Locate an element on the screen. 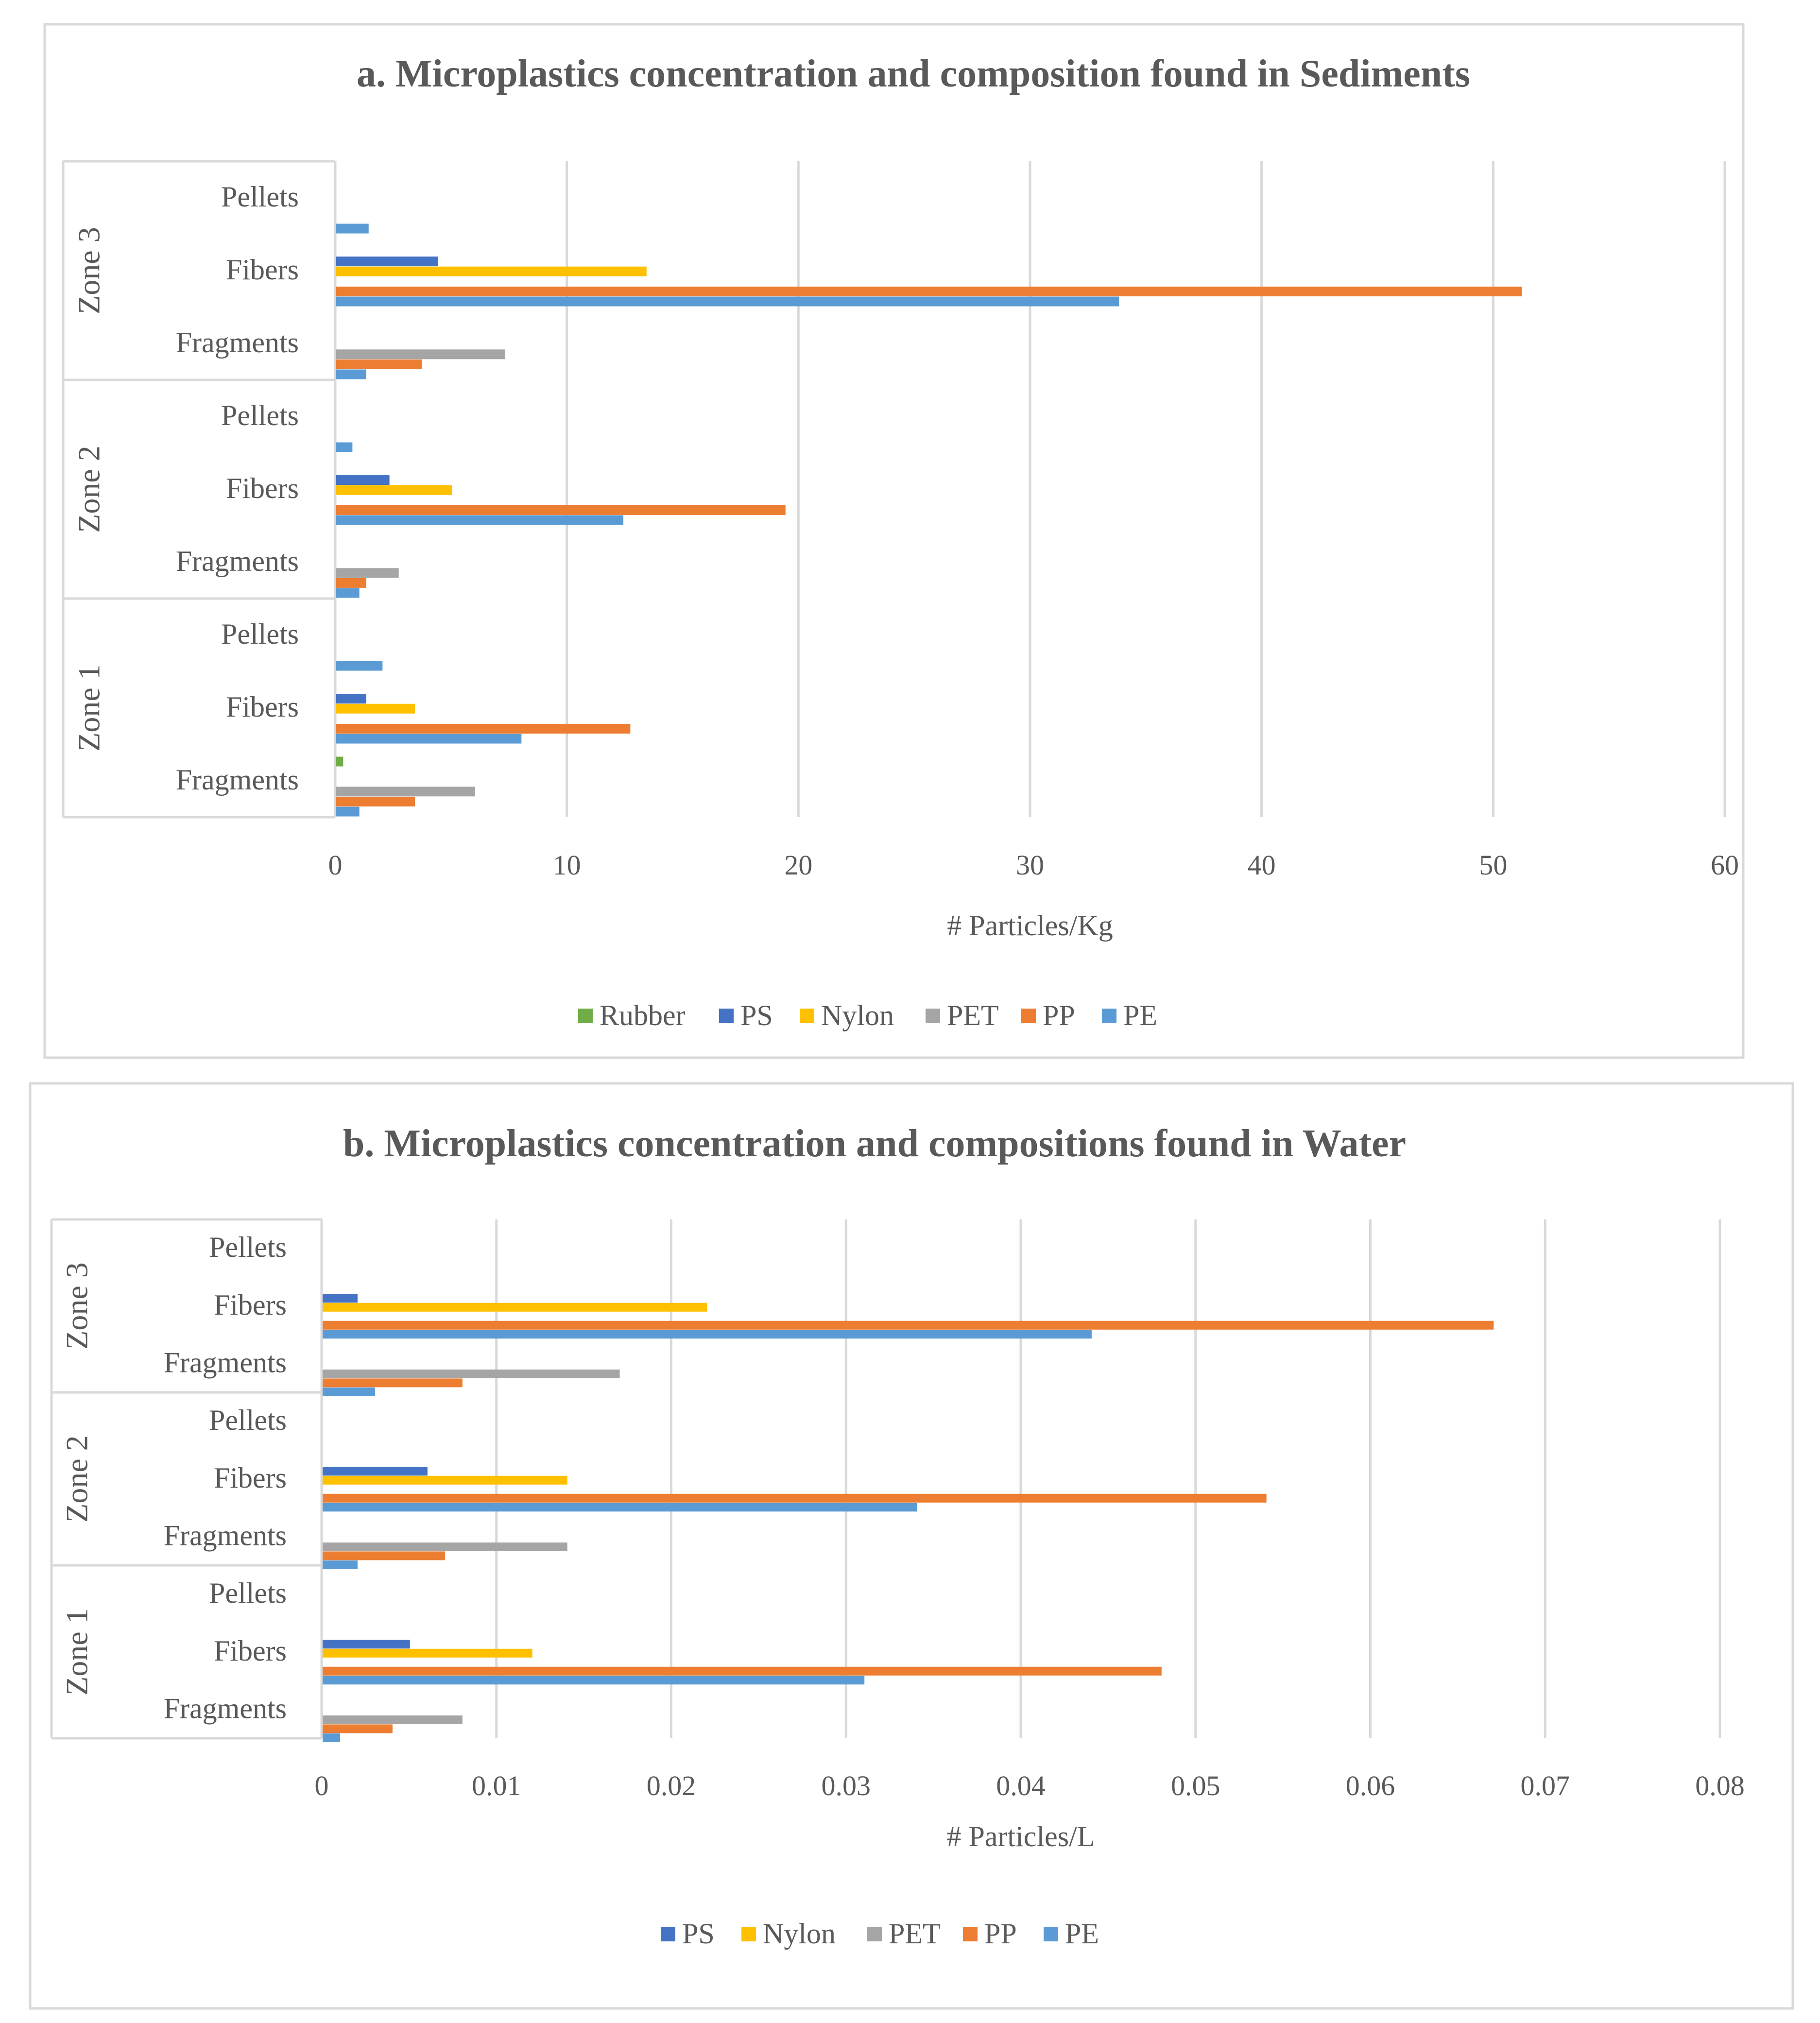  x-tick-label: 10 is located at coordinates (567, 865).